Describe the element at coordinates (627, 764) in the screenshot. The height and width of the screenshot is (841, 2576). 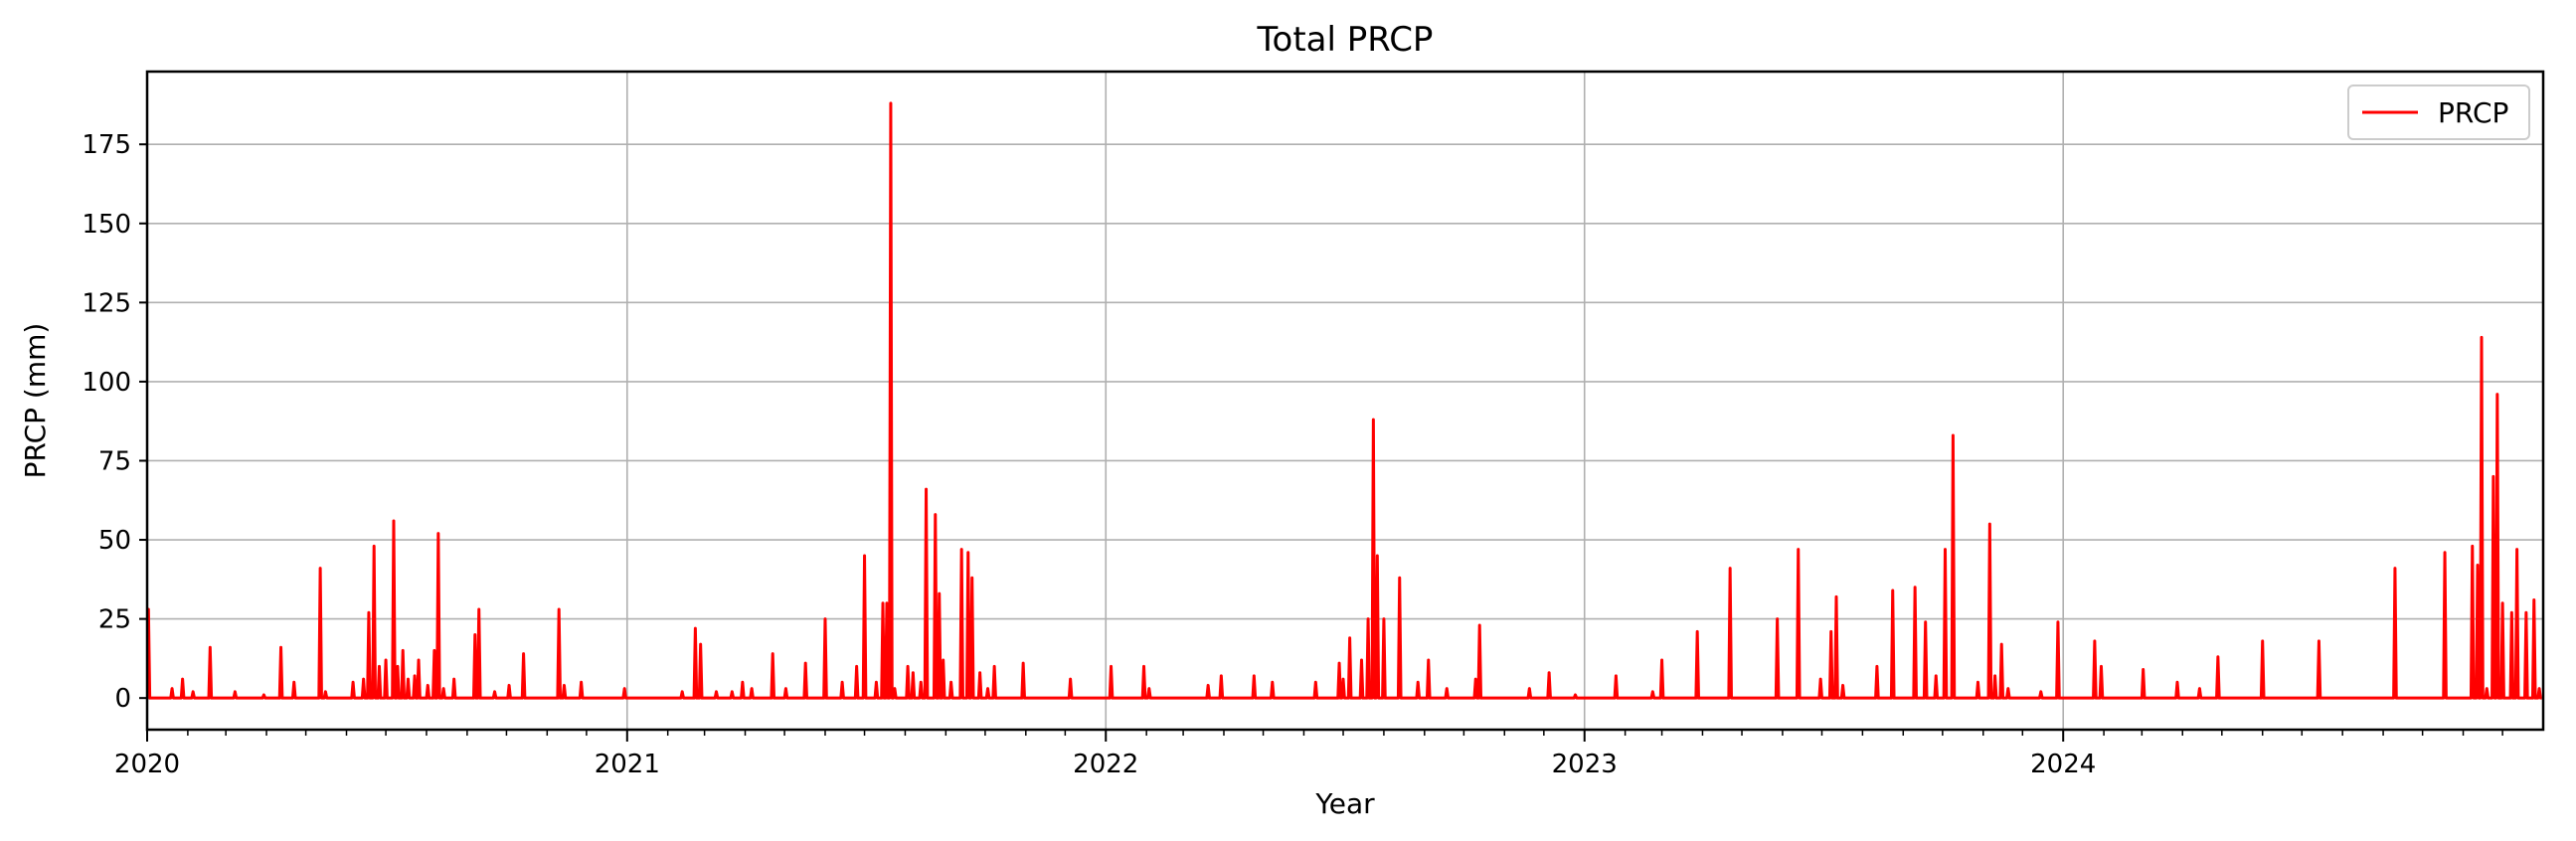
I see `x-tick-label: 2021` at that location.